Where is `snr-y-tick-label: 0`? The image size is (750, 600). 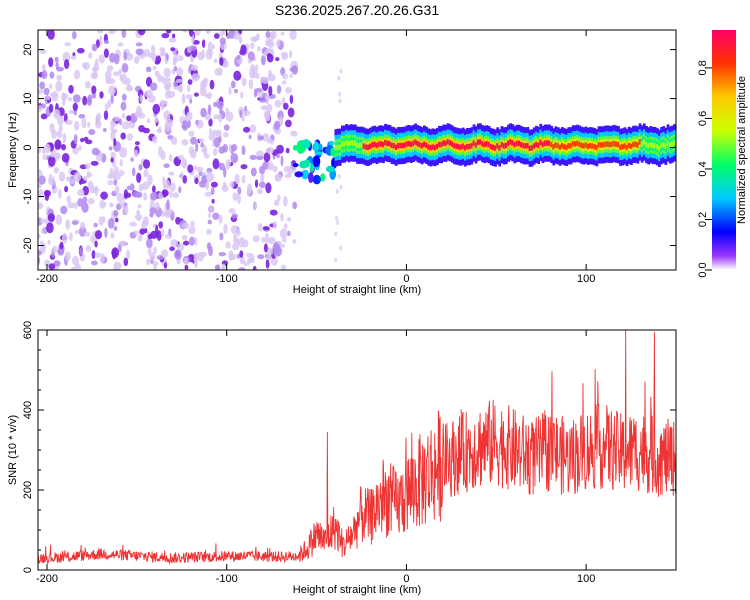
snr-y-tick-label: 0 is located at coordinates (28, 570).